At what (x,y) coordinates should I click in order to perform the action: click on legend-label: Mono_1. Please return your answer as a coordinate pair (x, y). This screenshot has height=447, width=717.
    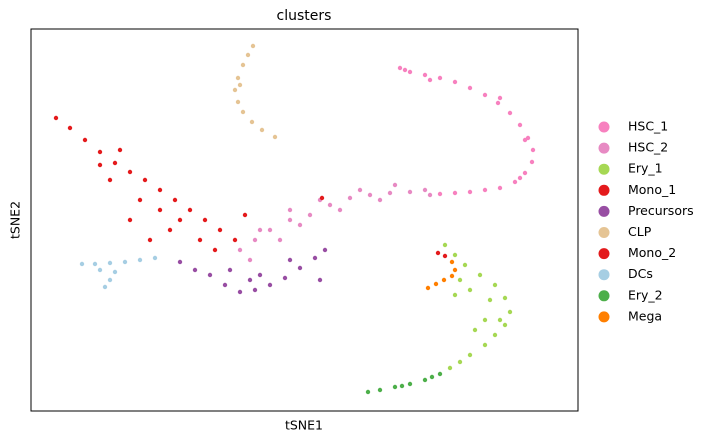
    Looking at the image, I should click on (652, 189).